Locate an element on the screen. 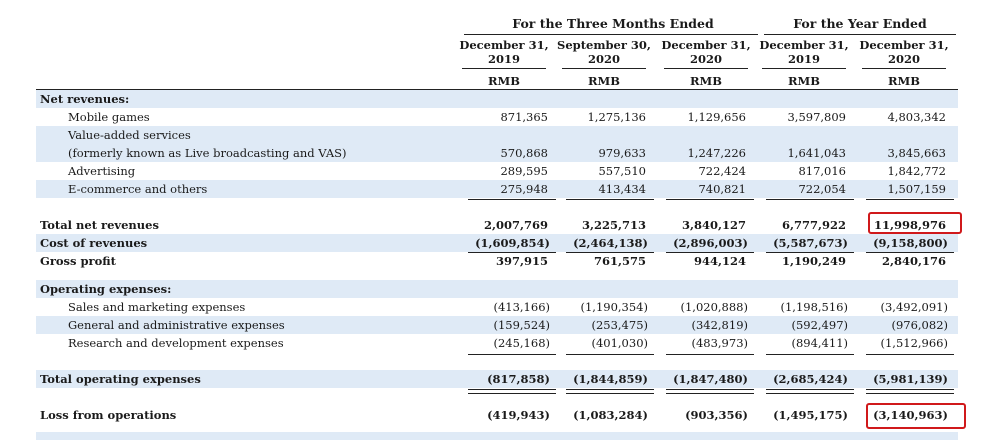 This screenshot has height=440, width=1000. cell-q3-2020: 557,510 is located at coordinates (622, 171).